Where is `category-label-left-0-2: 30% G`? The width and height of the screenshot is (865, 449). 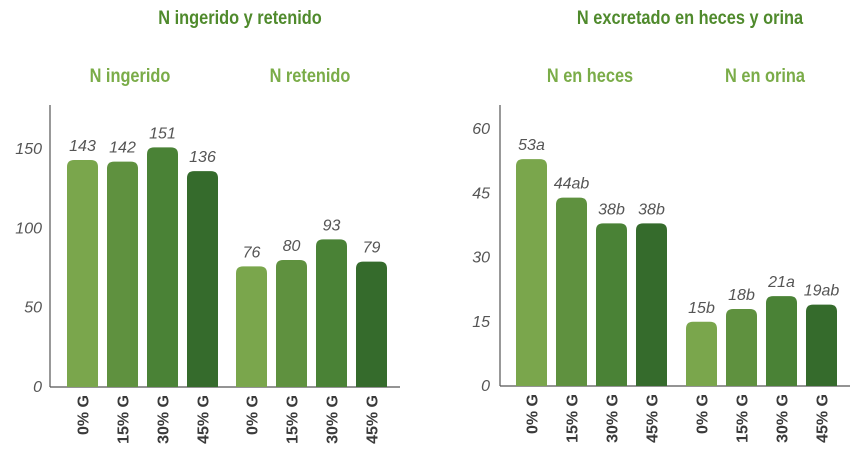 category-label-left-0-2: 30% G is located at coordinates (164, 419).